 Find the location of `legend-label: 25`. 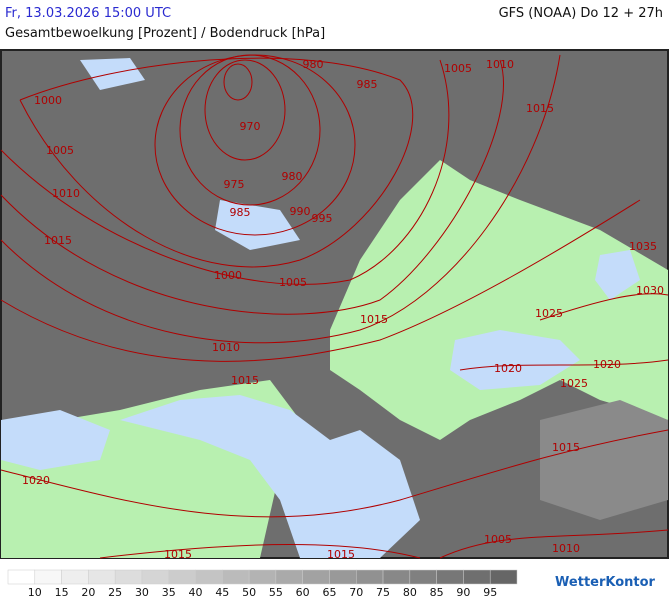

legend-label: 25 is located at coordinates (115, 592).